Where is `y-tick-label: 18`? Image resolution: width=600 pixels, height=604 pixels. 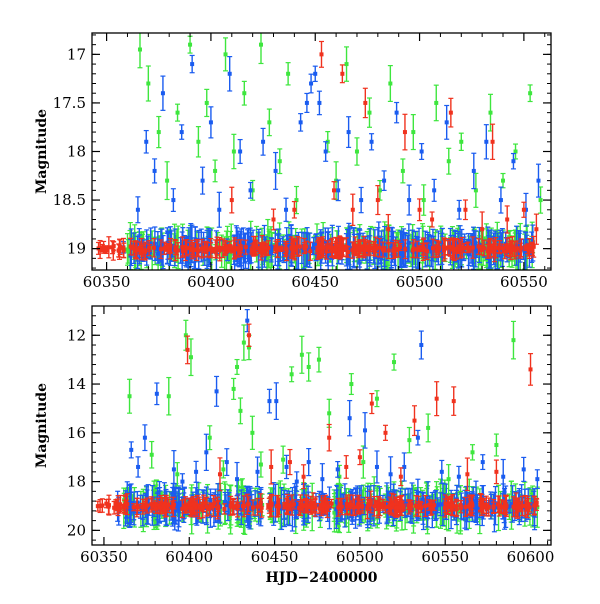
y-tick-label: 18 is located at coordinates (76, 482).